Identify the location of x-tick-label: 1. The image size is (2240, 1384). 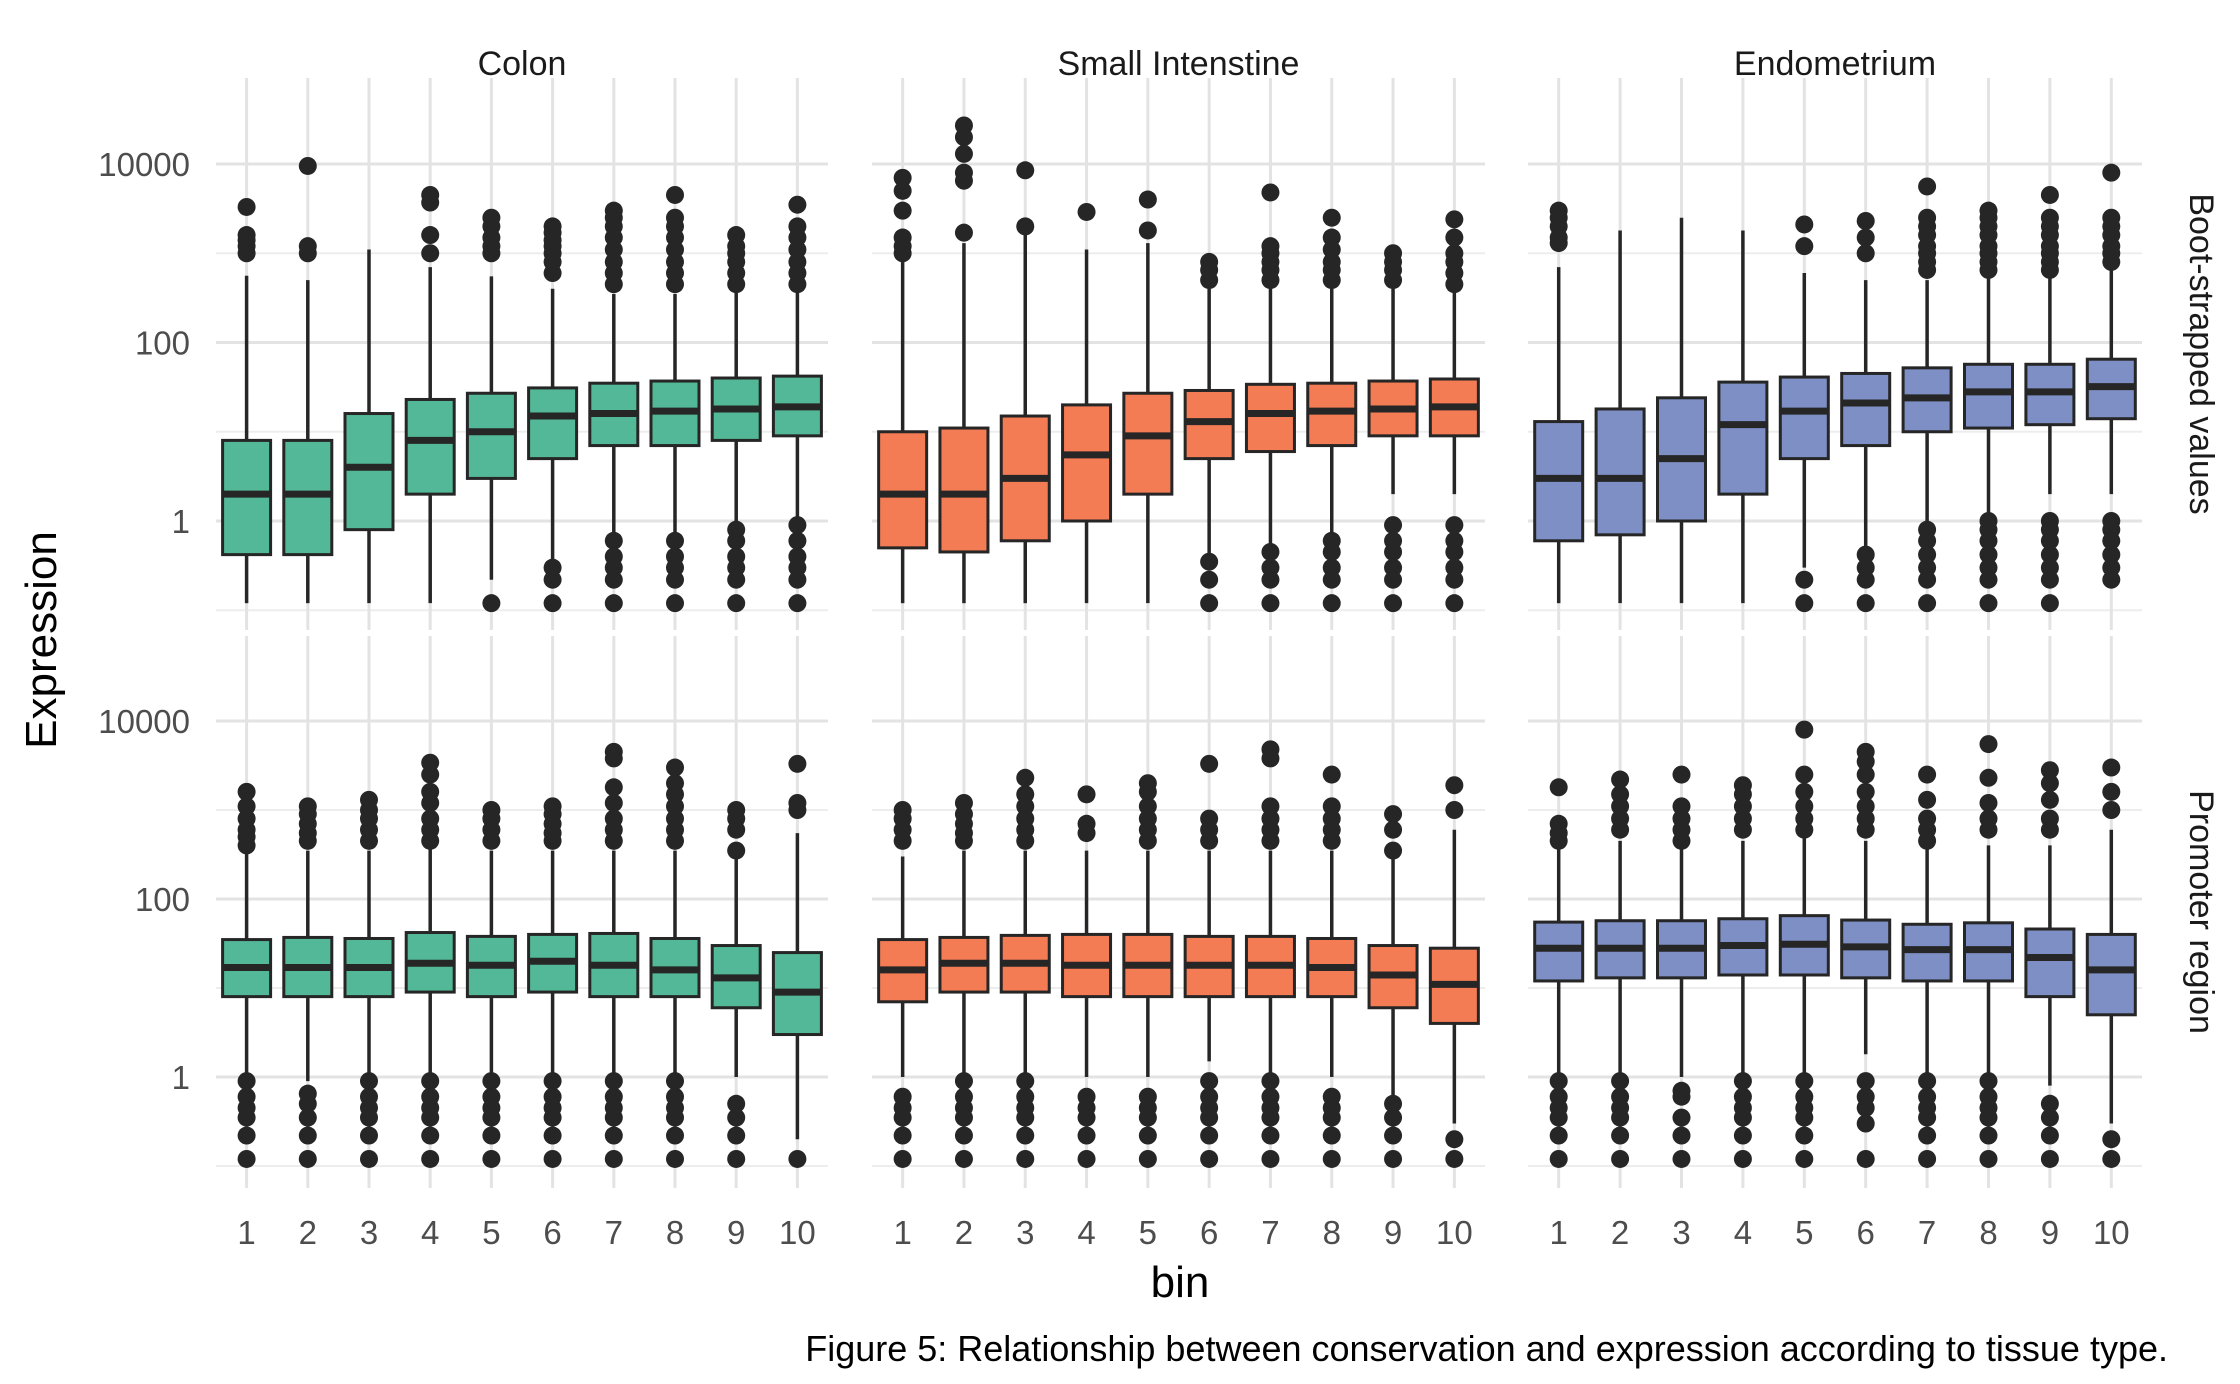
(246, 1232).